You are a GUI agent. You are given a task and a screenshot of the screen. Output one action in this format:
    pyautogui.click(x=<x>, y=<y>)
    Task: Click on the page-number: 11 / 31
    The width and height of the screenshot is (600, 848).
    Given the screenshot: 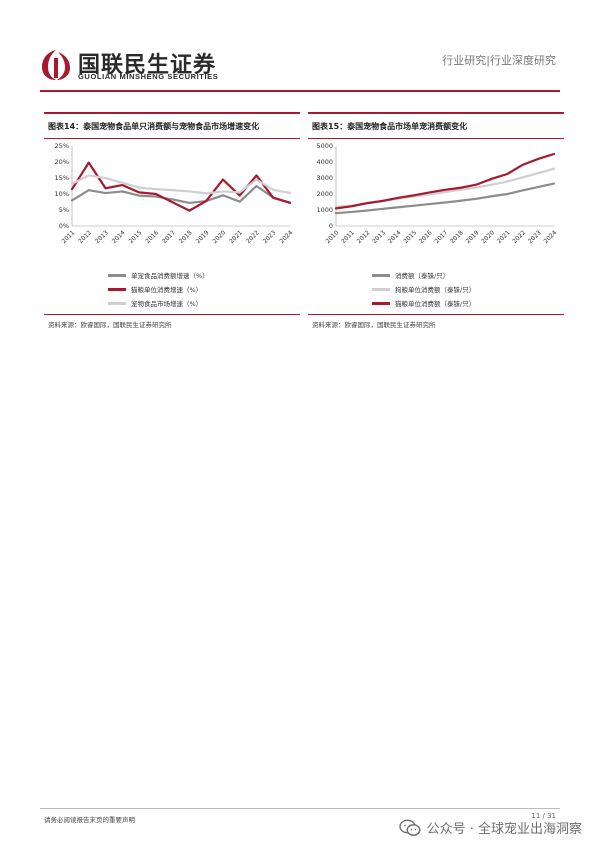 What is the action you would take?
    pyautogui.click(x=543, y=816)
    